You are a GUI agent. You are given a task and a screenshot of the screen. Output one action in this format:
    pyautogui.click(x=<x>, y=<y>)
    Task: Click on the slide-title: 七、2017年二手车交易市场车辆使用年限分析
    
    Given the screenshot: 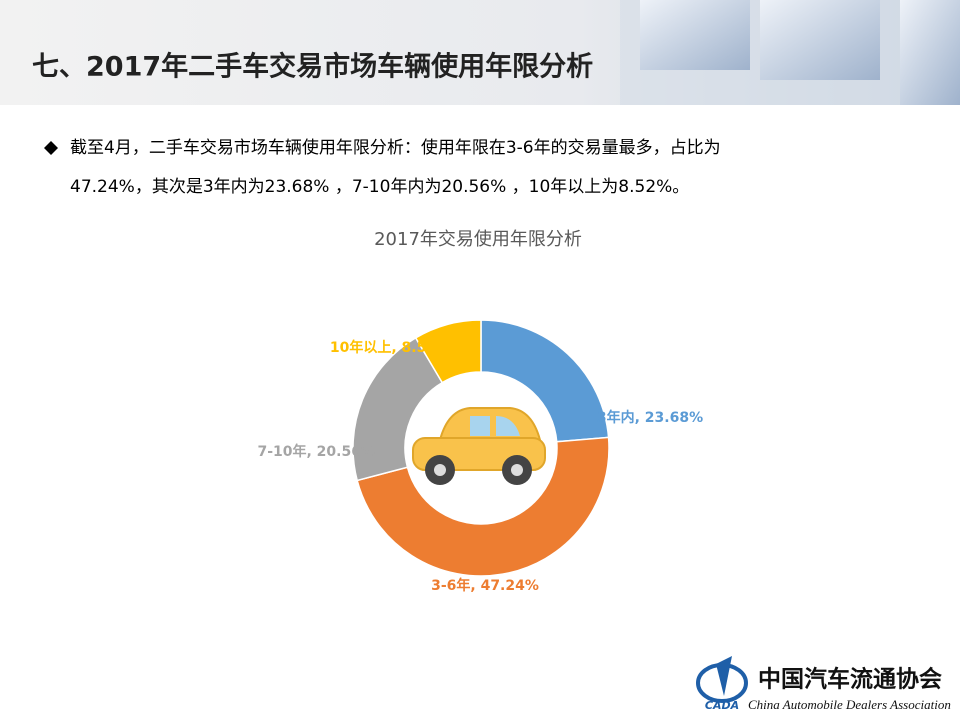 What is the action you would take?
    pyautogui.click(x=312, y=67)
    